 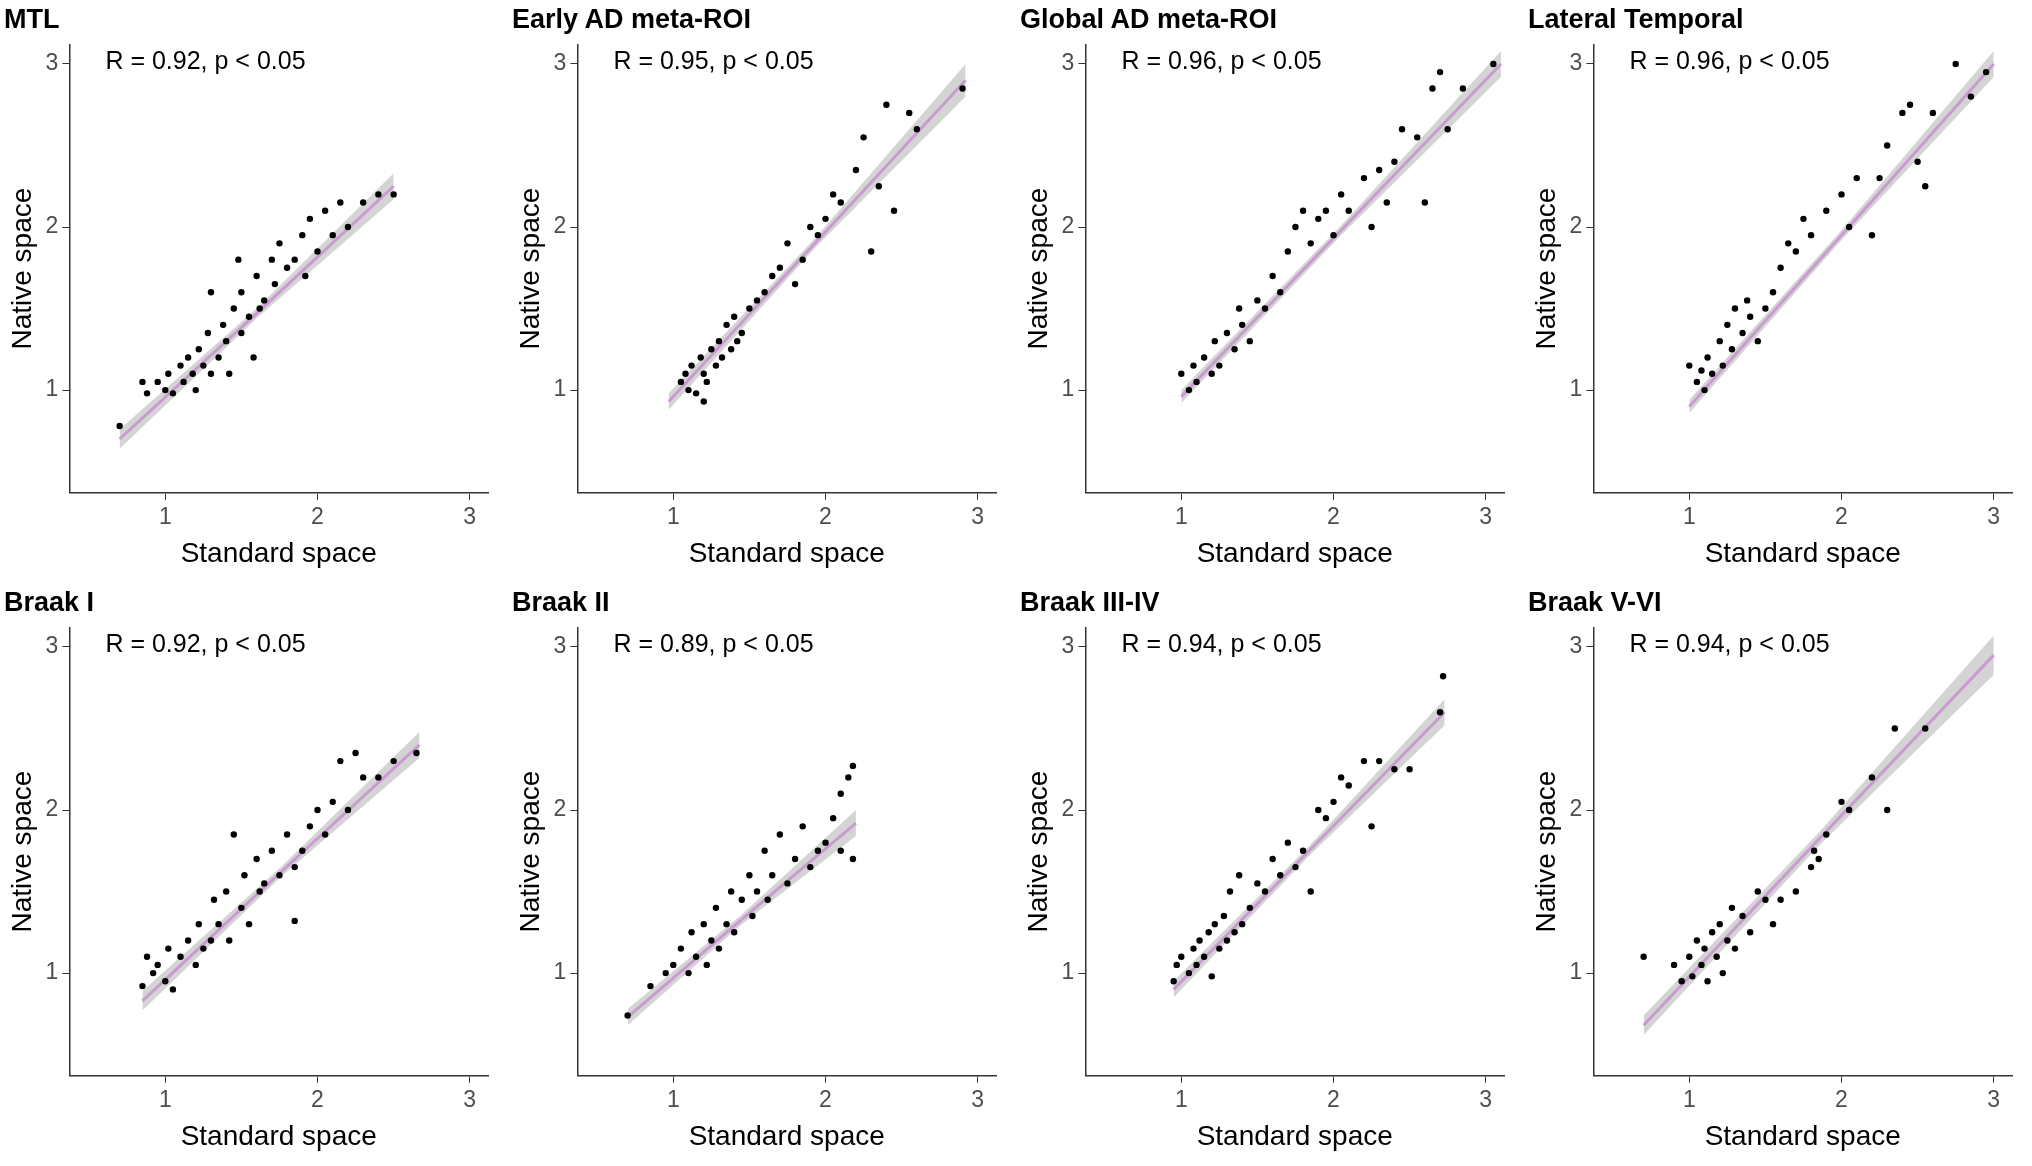 What do you see at coordinates (1729, 60) in the screenshot?
I see `annotation: R = 0.96, p < 0.05` at bounding box center [1729, 60].